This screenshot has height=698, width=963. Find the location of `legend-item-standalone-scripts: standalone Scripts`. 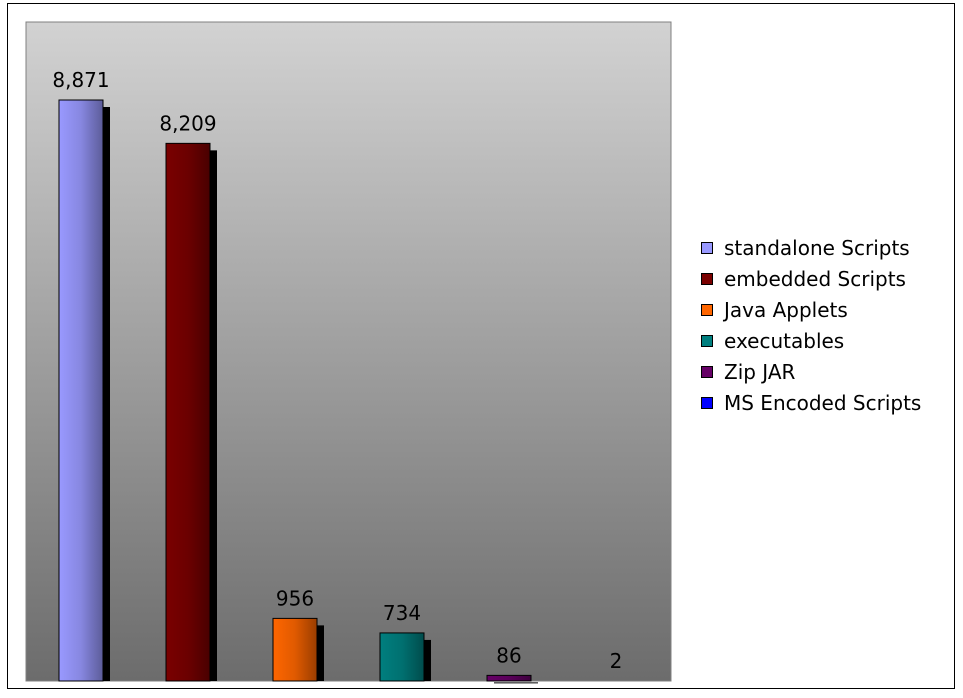

legend-item-standalone-scripts: standalone Scripts is located at coordinates (811, 247).